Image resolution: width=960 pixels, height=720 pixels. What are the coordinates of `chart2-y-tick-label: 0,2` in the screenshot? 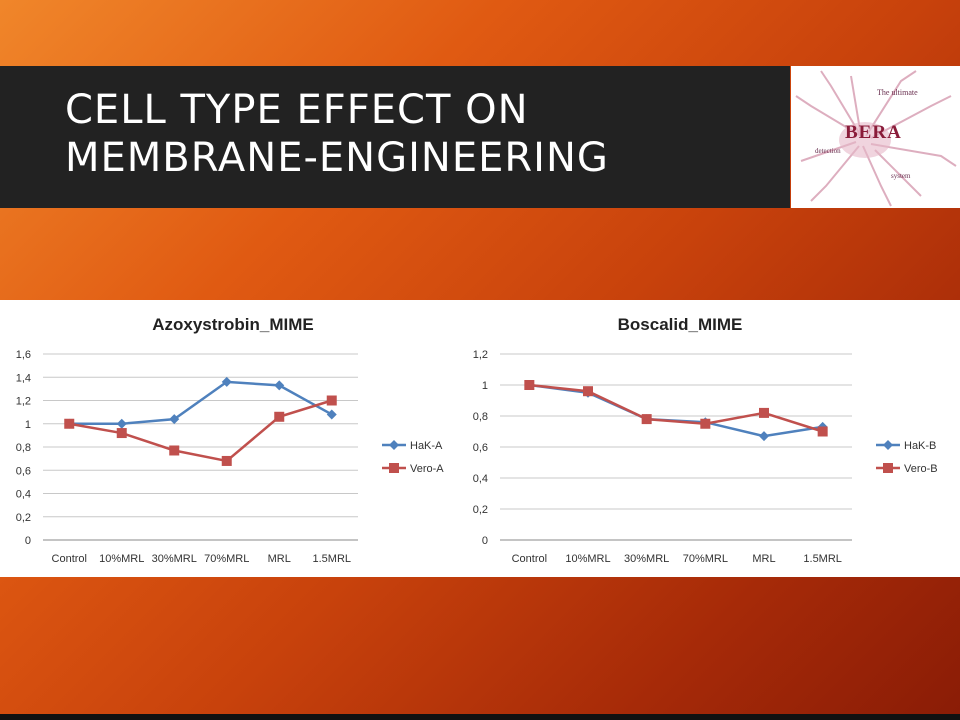 It's located at (480, 510).